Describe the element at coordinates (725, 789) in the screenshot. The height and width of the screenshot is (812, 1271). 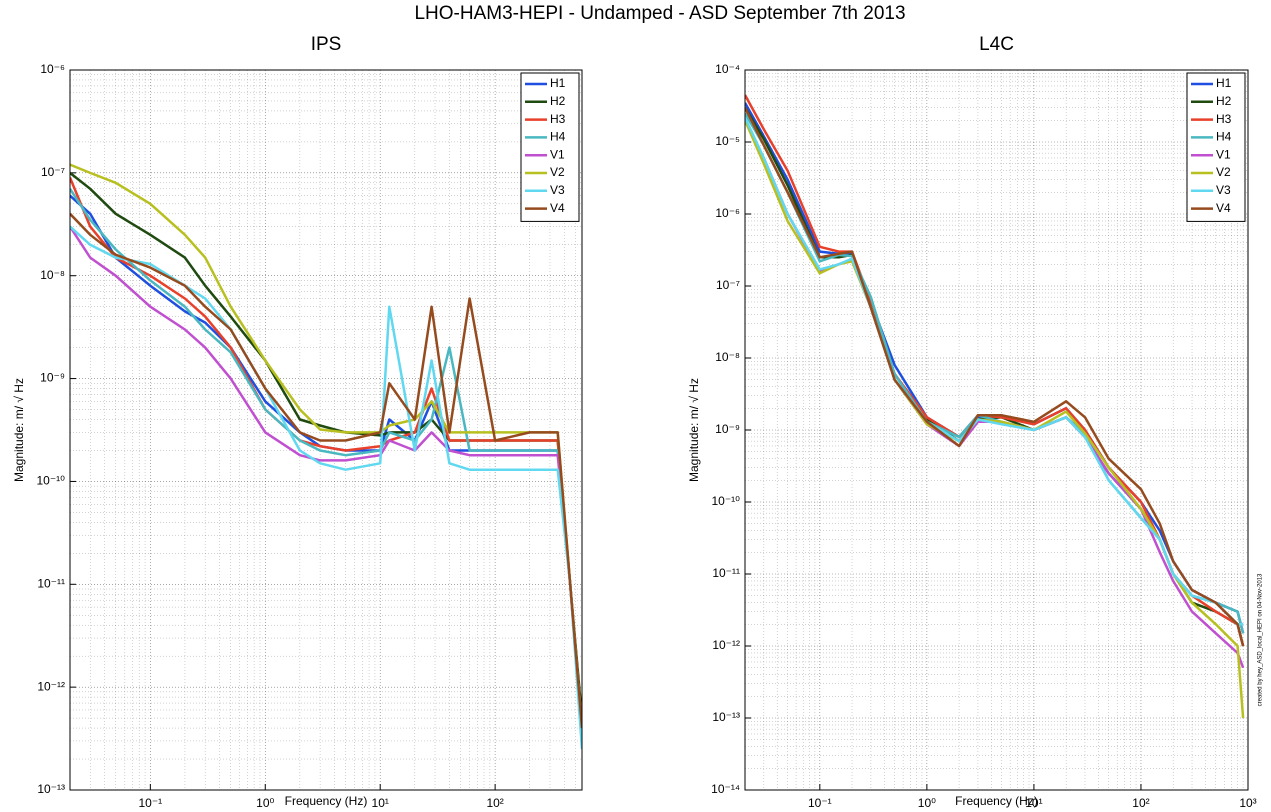
I see `y-tick-label: 10⁻¹⁴` at that location.